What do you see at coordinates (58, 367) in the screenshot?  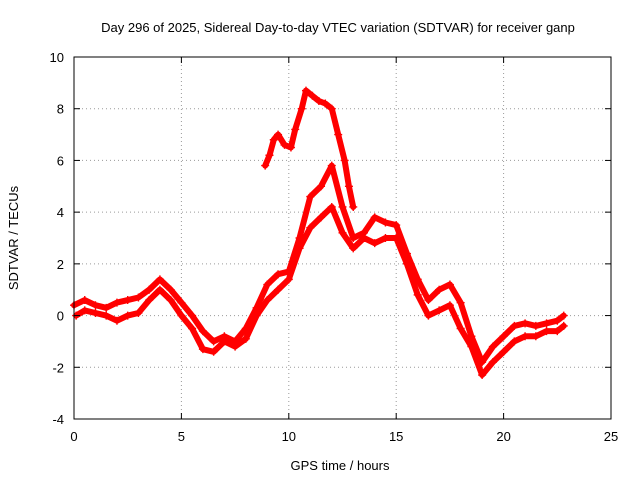 I see `y-tick-label: -2` at bounding box center [58, 367].